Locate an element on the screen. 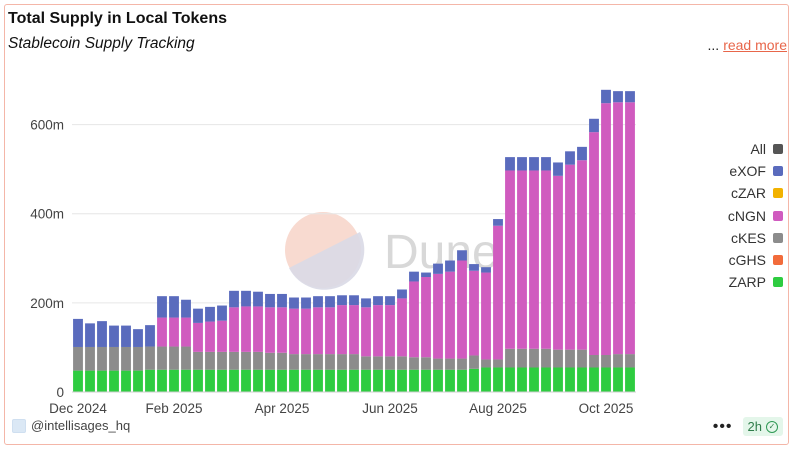 The width and height of the screenshot is (795, 451). legend-item-all: All is located at coordinates (728, 149).